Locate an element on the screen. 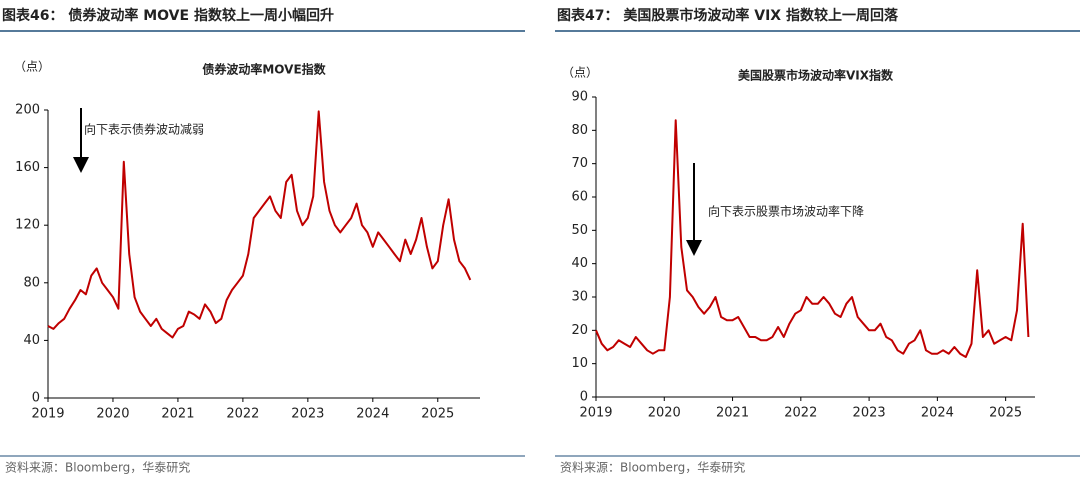 This screenshot has width=1080, height=480. y-tick-label: 70 is located at coordinates (579, 163).